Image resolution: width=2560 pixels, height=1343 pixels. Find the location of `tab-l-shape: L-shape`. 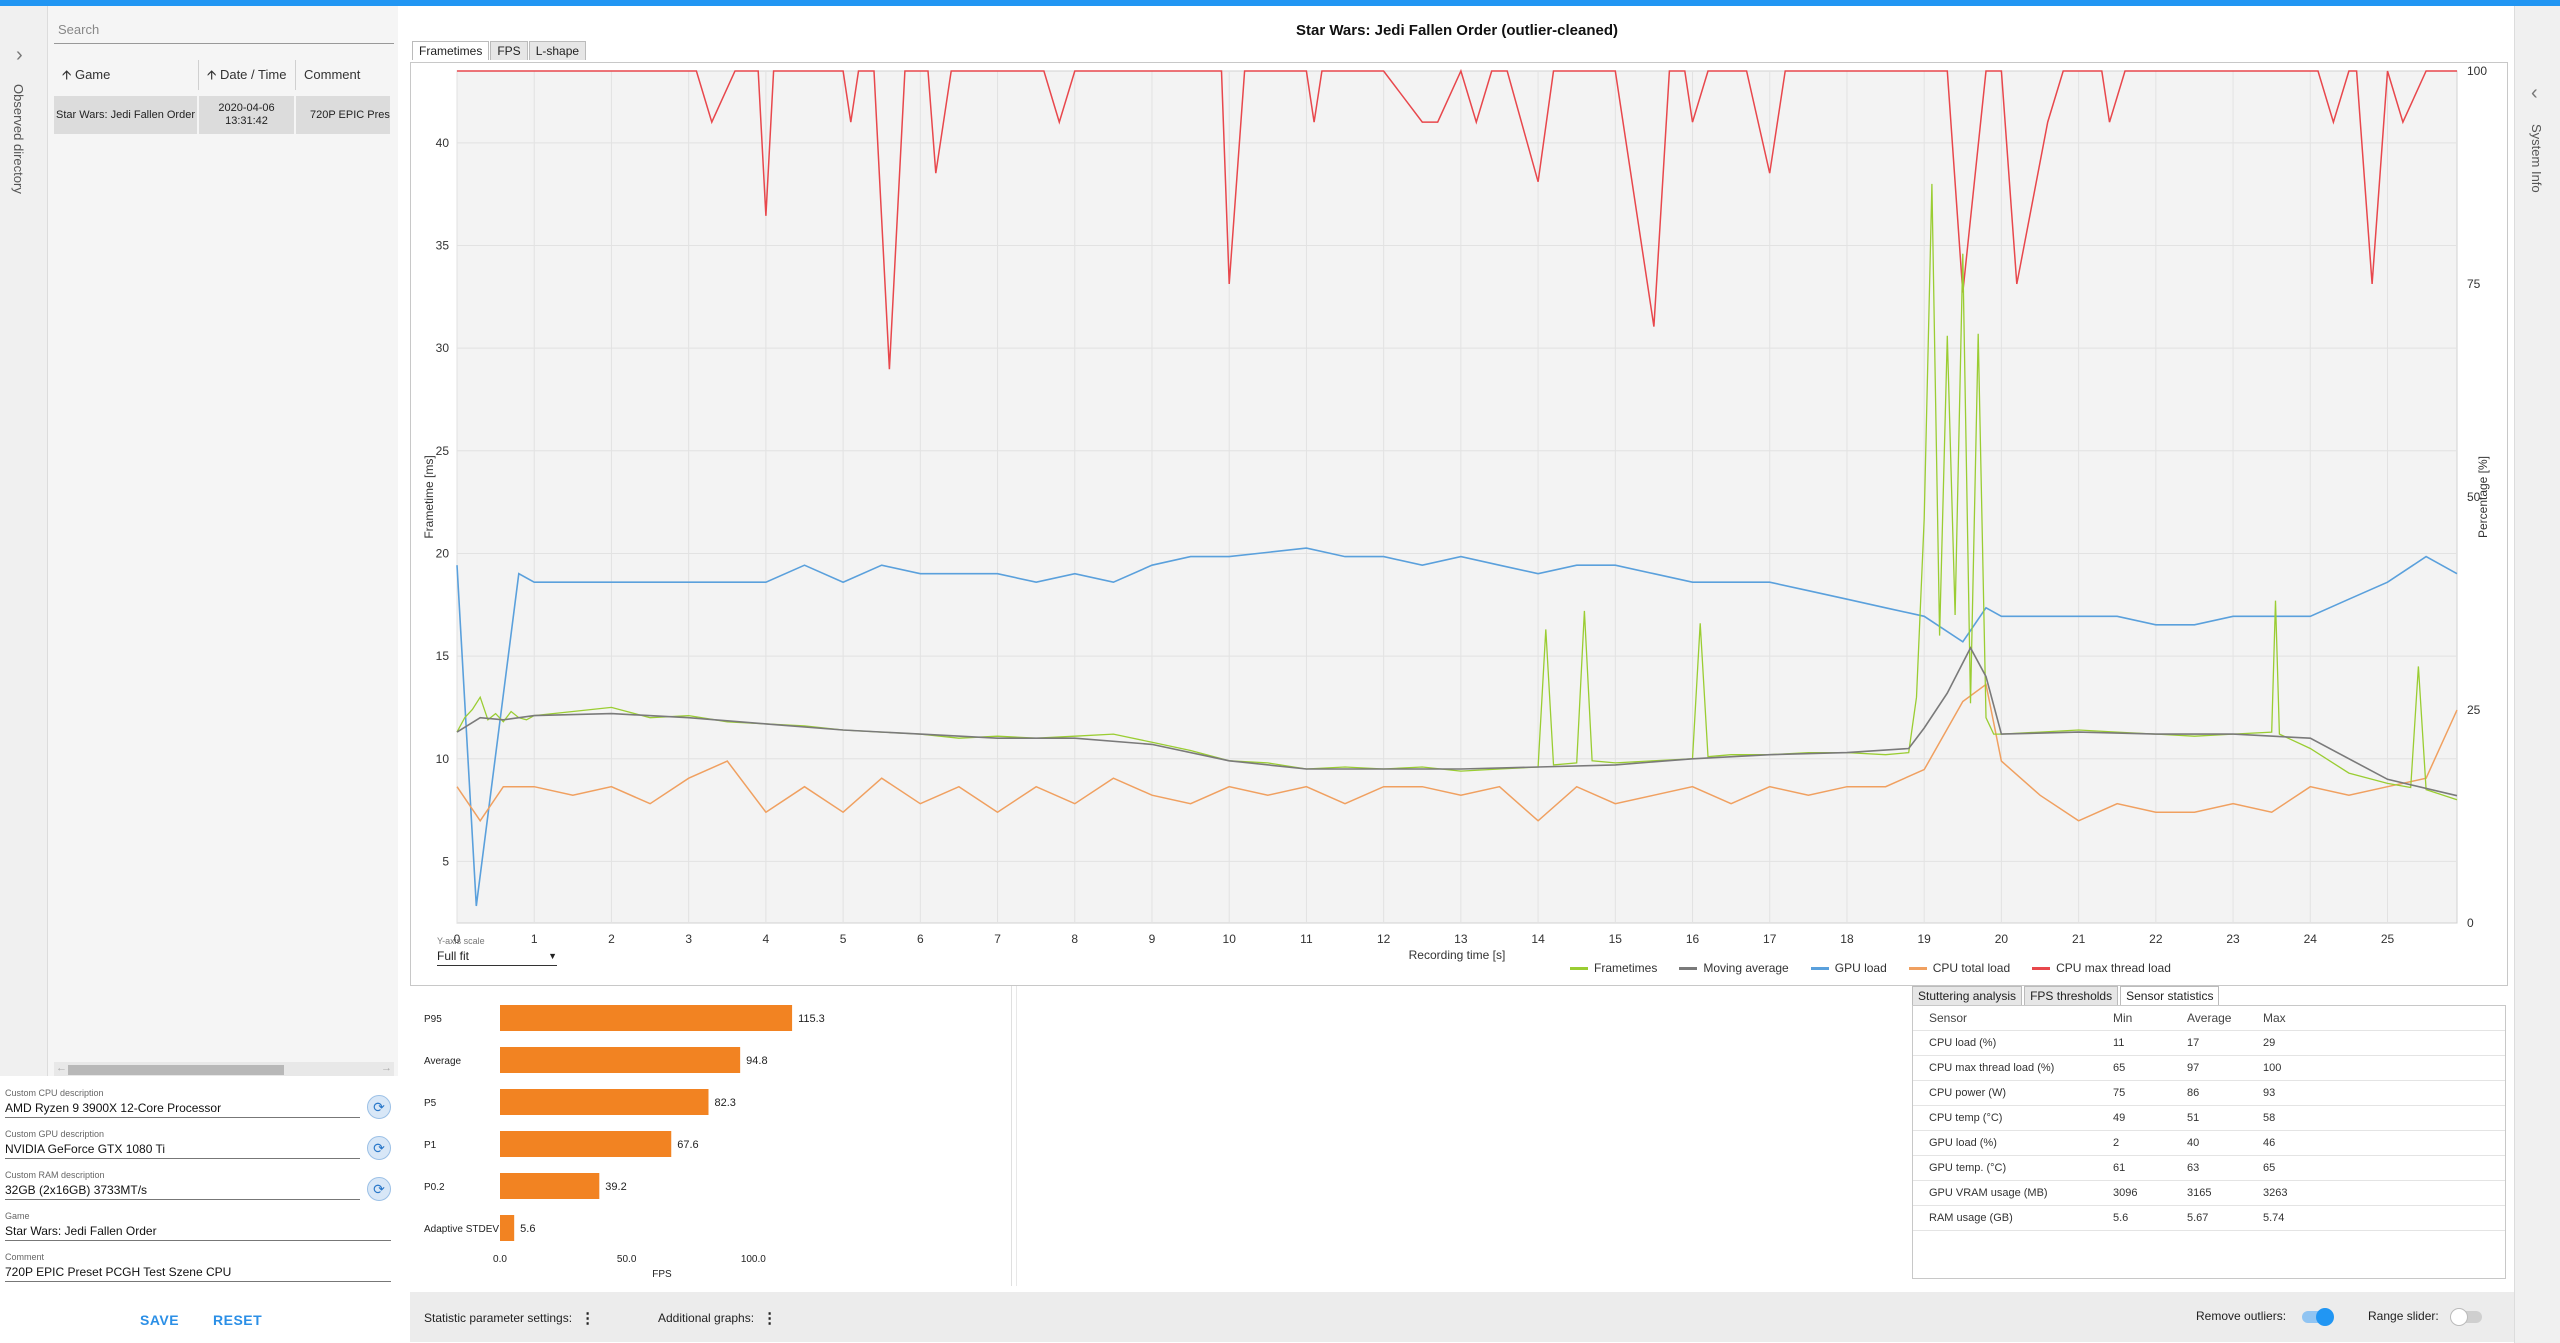

tab-l-shape: L-shape is located at coordinates (557, 50).